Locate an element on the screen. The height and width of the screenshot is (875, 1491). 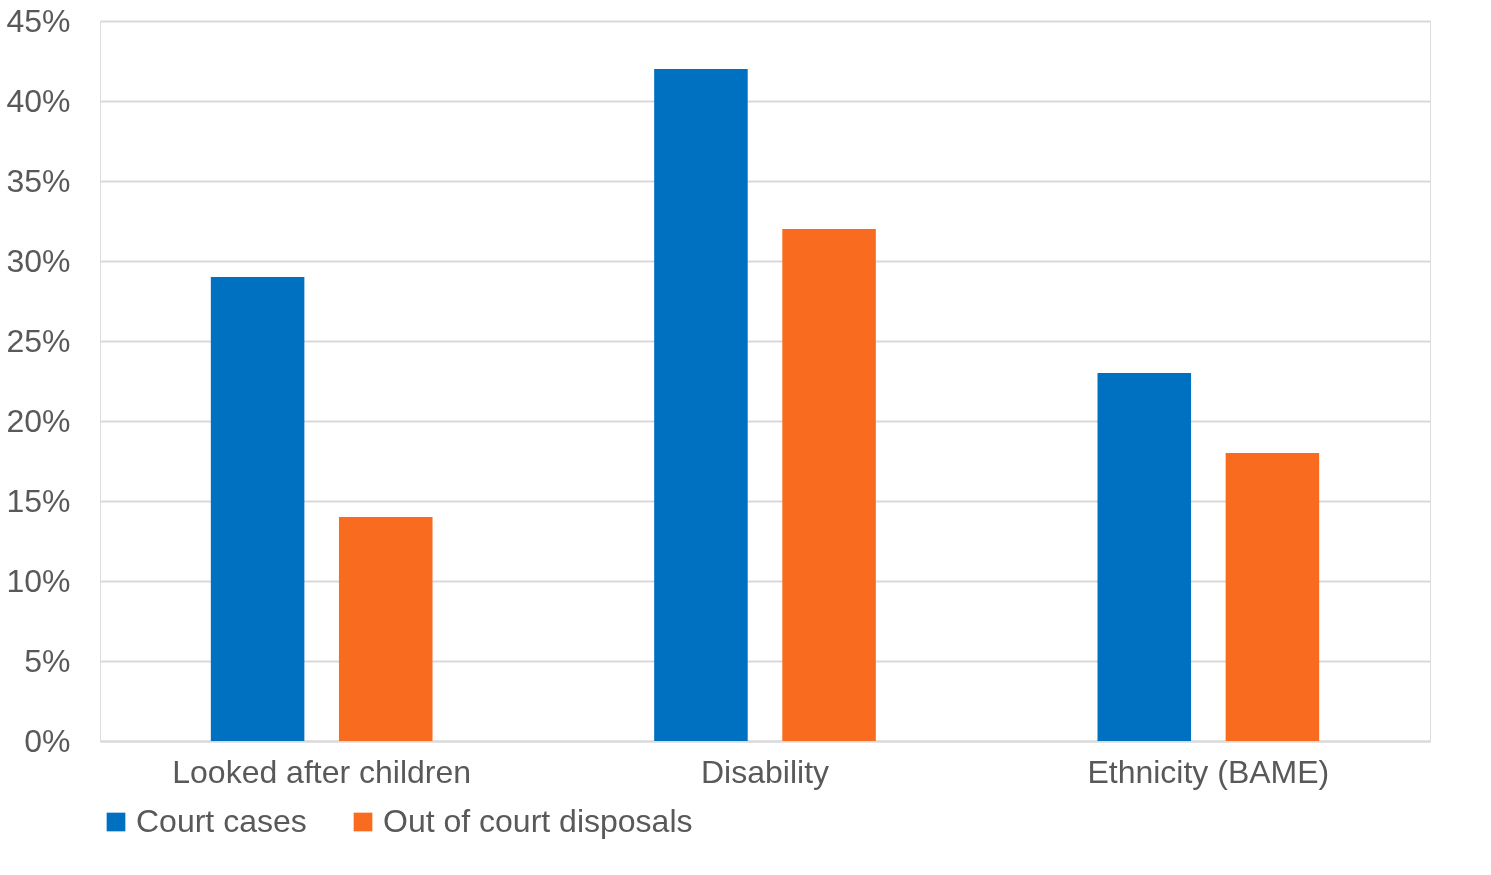
y-tick-label: 35% is located at coordinates (38, 180).